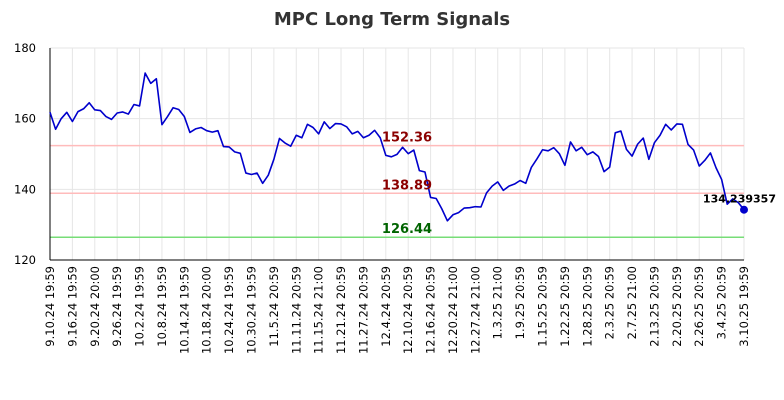  I want to click on last-value-label: 134.239357, so click(739, 199).